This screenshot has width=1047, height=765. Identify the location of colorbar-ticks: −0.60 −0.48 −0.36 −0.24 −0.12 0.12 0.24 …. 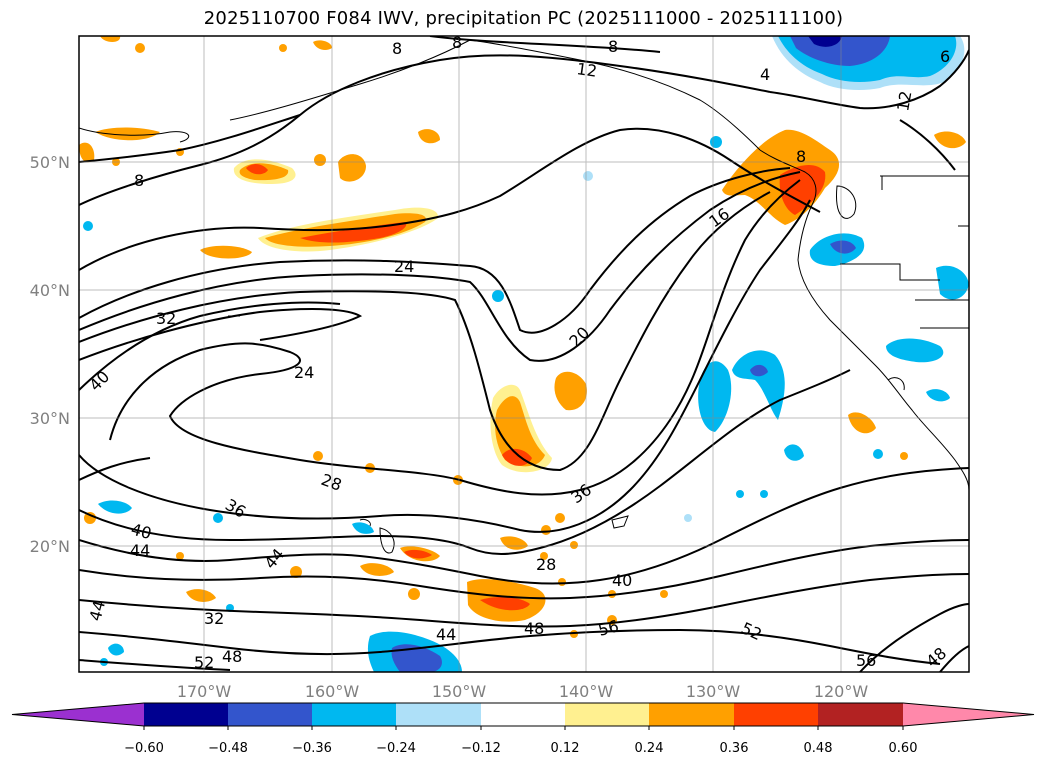
(520, 748).